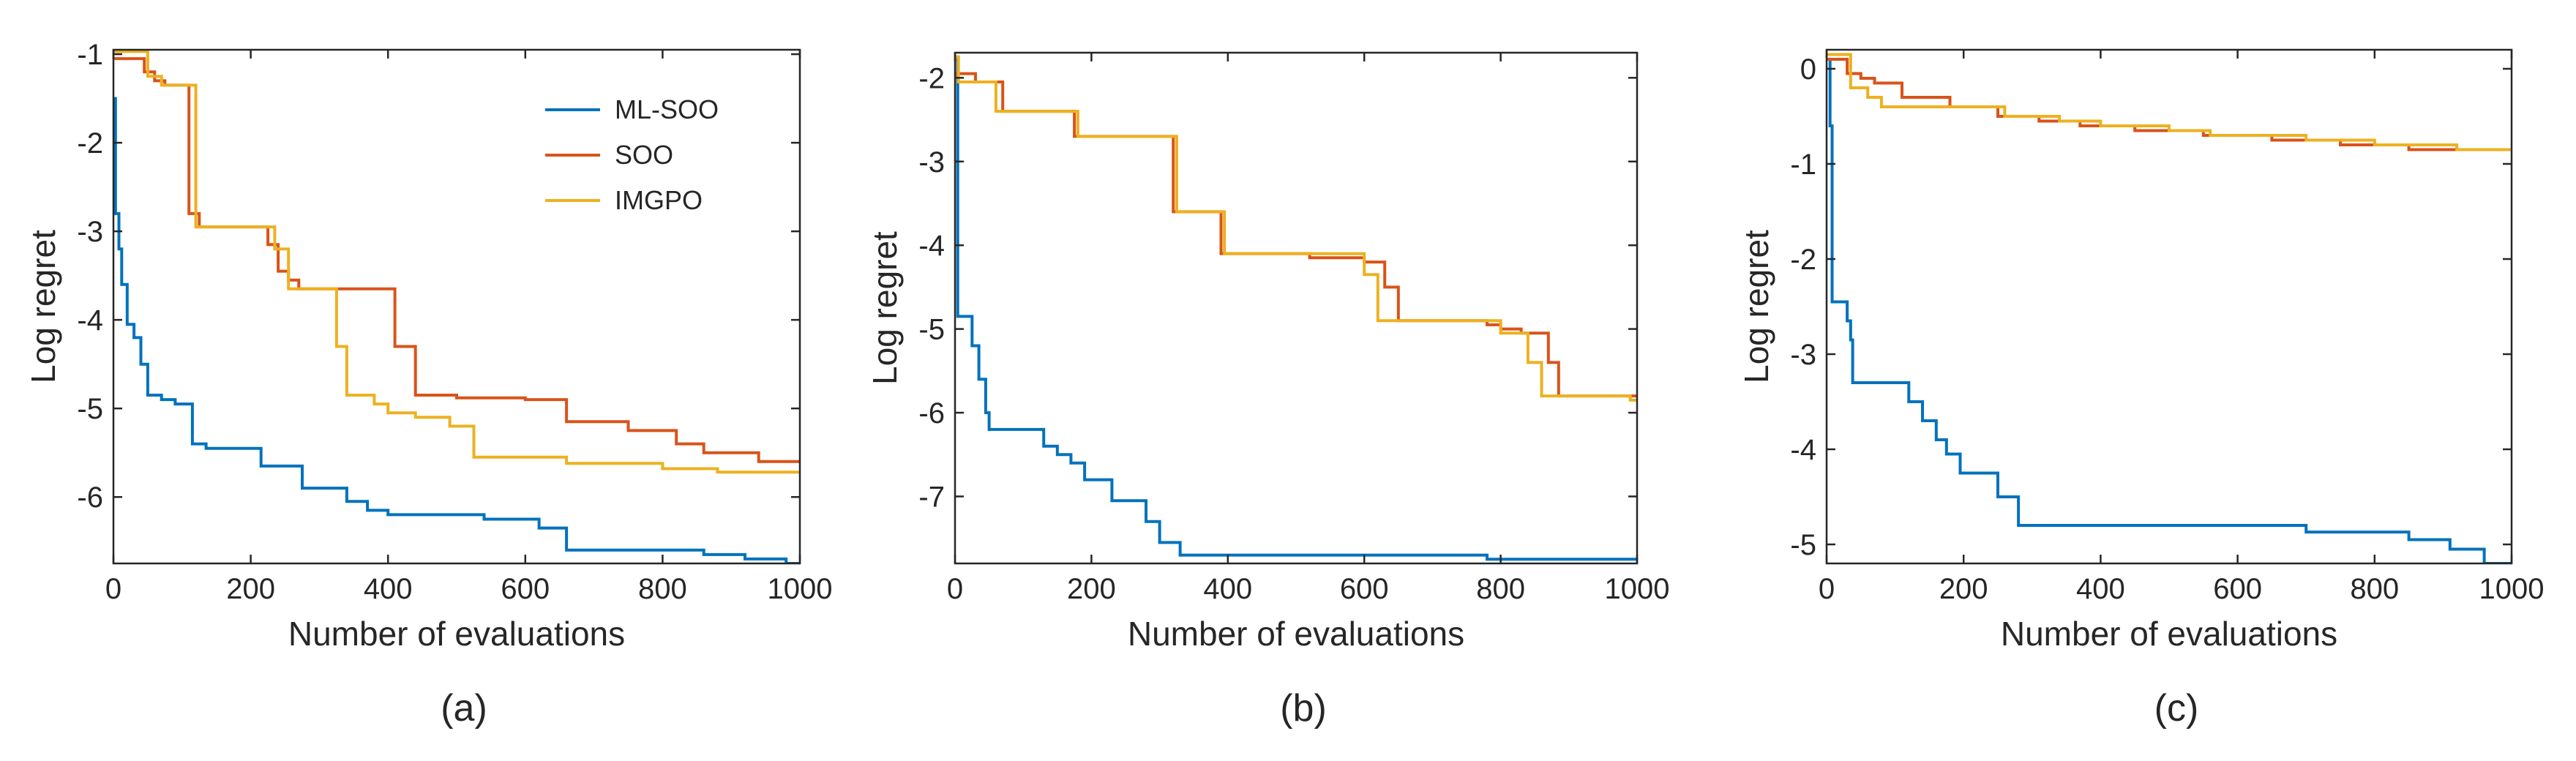 This screenshot has height=761, width=2576. What do you see at coordinates (1808, 69) in the screenshot?
I see `y-tick-label: 0` at bounding box center [1808, 69].